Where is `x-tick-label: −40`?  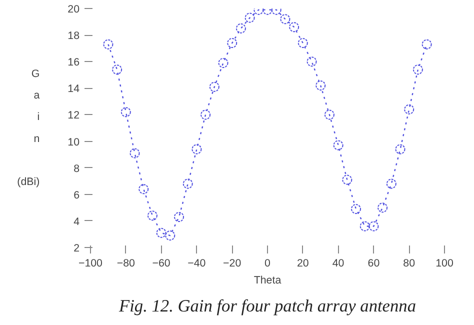 x-tick-label: −40 is located at coordinates (197, 264).